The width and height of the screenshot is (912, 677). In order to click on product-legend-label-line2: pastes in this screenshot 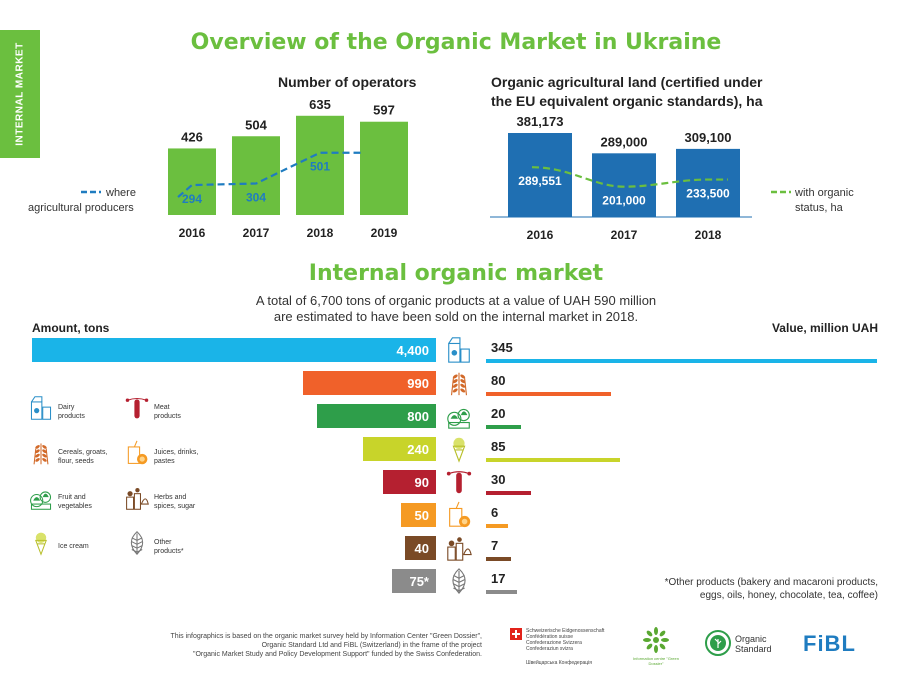, I will do `click(164, 461)`.